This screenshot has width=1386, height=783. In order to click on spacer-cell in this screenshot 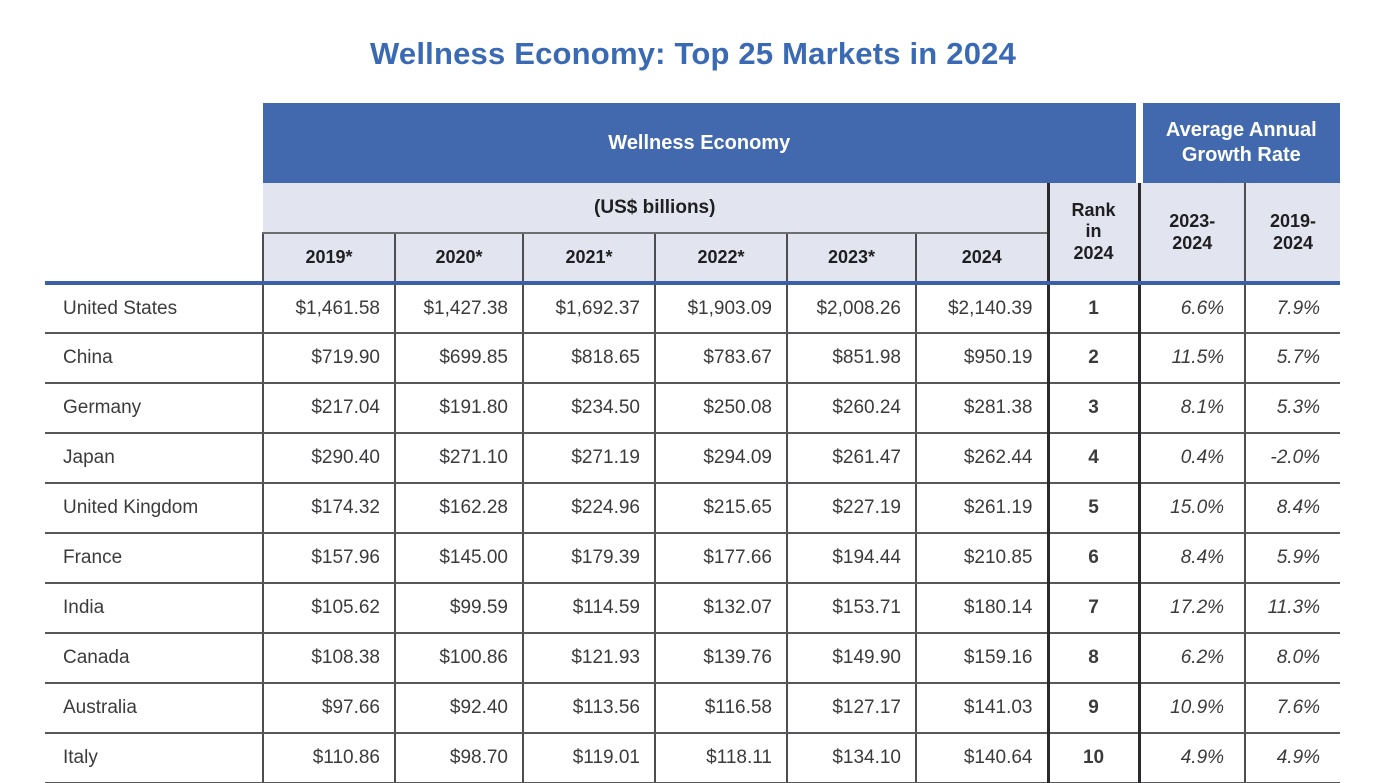, I will do `click(154, 234)`.